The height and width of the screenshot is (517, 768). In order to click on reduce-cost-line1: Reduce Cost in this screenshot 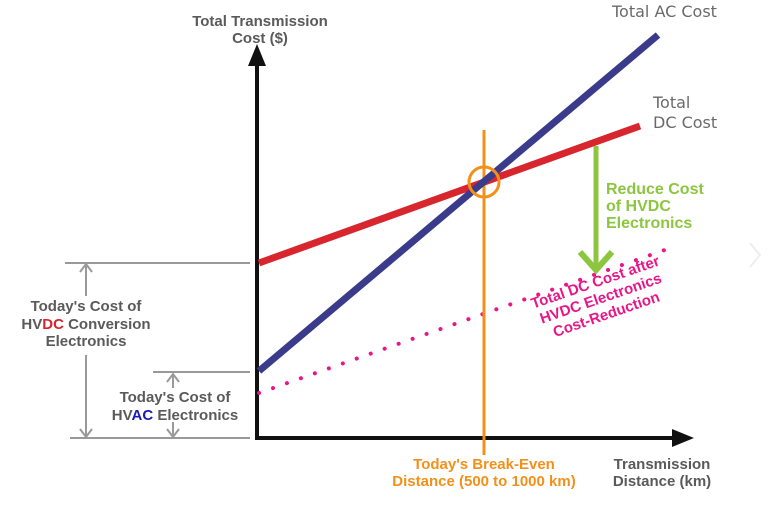, I will do `click(655, 189)`.